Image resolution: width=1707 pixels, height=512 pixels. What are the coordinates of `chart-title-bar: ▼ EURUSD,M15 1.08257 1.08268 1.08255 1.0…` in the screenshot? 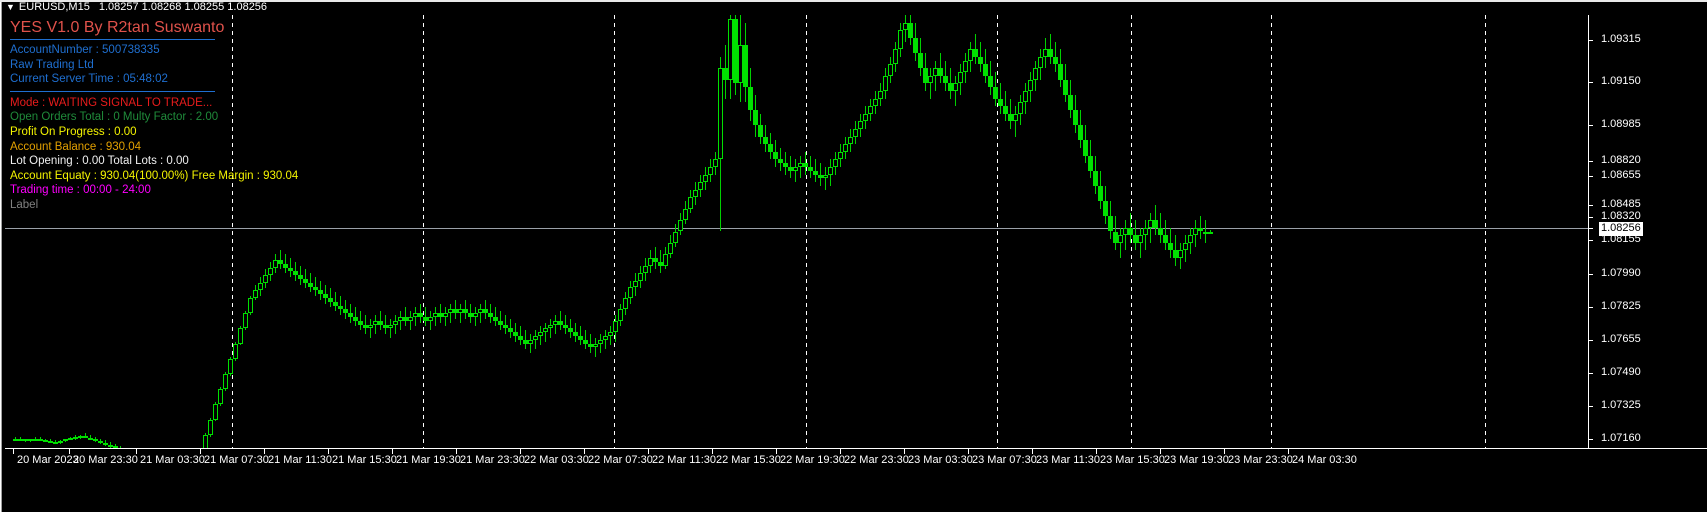 It's located at (853, 7).